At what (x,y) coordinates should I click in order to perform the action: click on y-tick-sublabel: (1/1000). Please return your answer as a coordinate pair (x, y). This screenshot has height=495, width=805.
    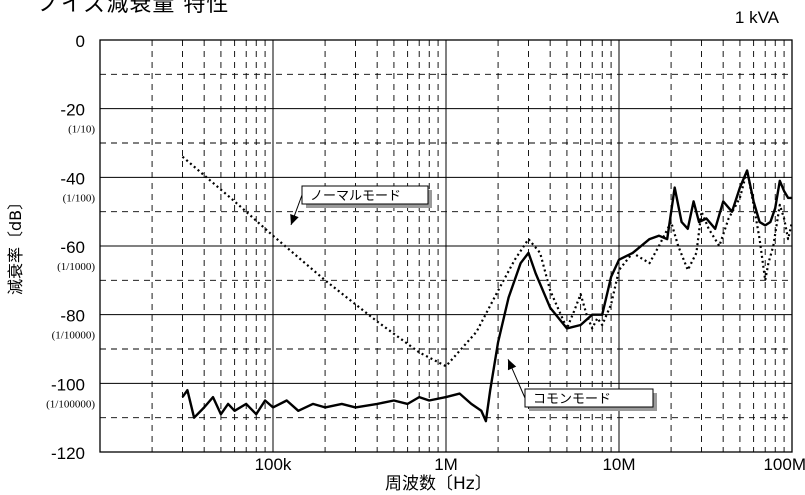
    Looking at the image, I should click on (76, 267).